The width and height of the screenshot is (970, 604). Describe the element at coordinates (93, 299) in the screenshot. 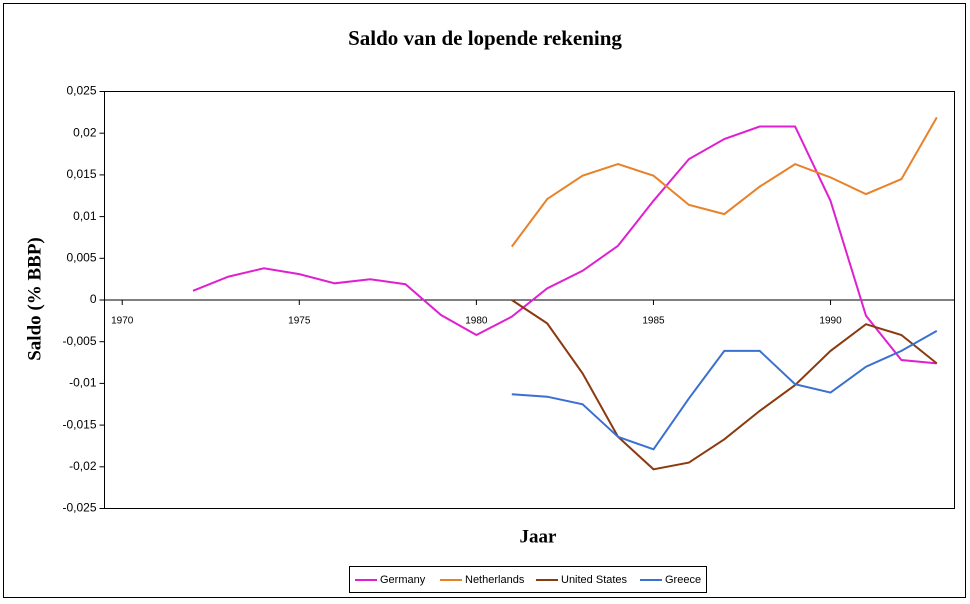

I see `y-tick-label: 0` at that location.